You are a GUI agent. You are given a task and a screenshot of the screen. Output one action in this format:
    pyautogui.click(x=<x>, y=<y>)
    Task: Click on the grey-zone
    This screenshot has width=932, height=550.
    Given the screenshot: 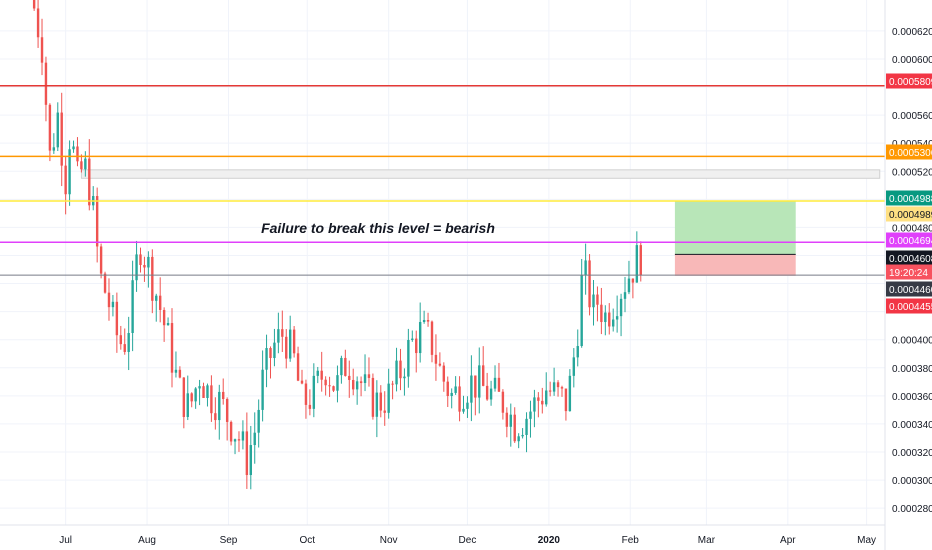 What is the action you would take?
    pyautogui.click(x=480, y=174)
    